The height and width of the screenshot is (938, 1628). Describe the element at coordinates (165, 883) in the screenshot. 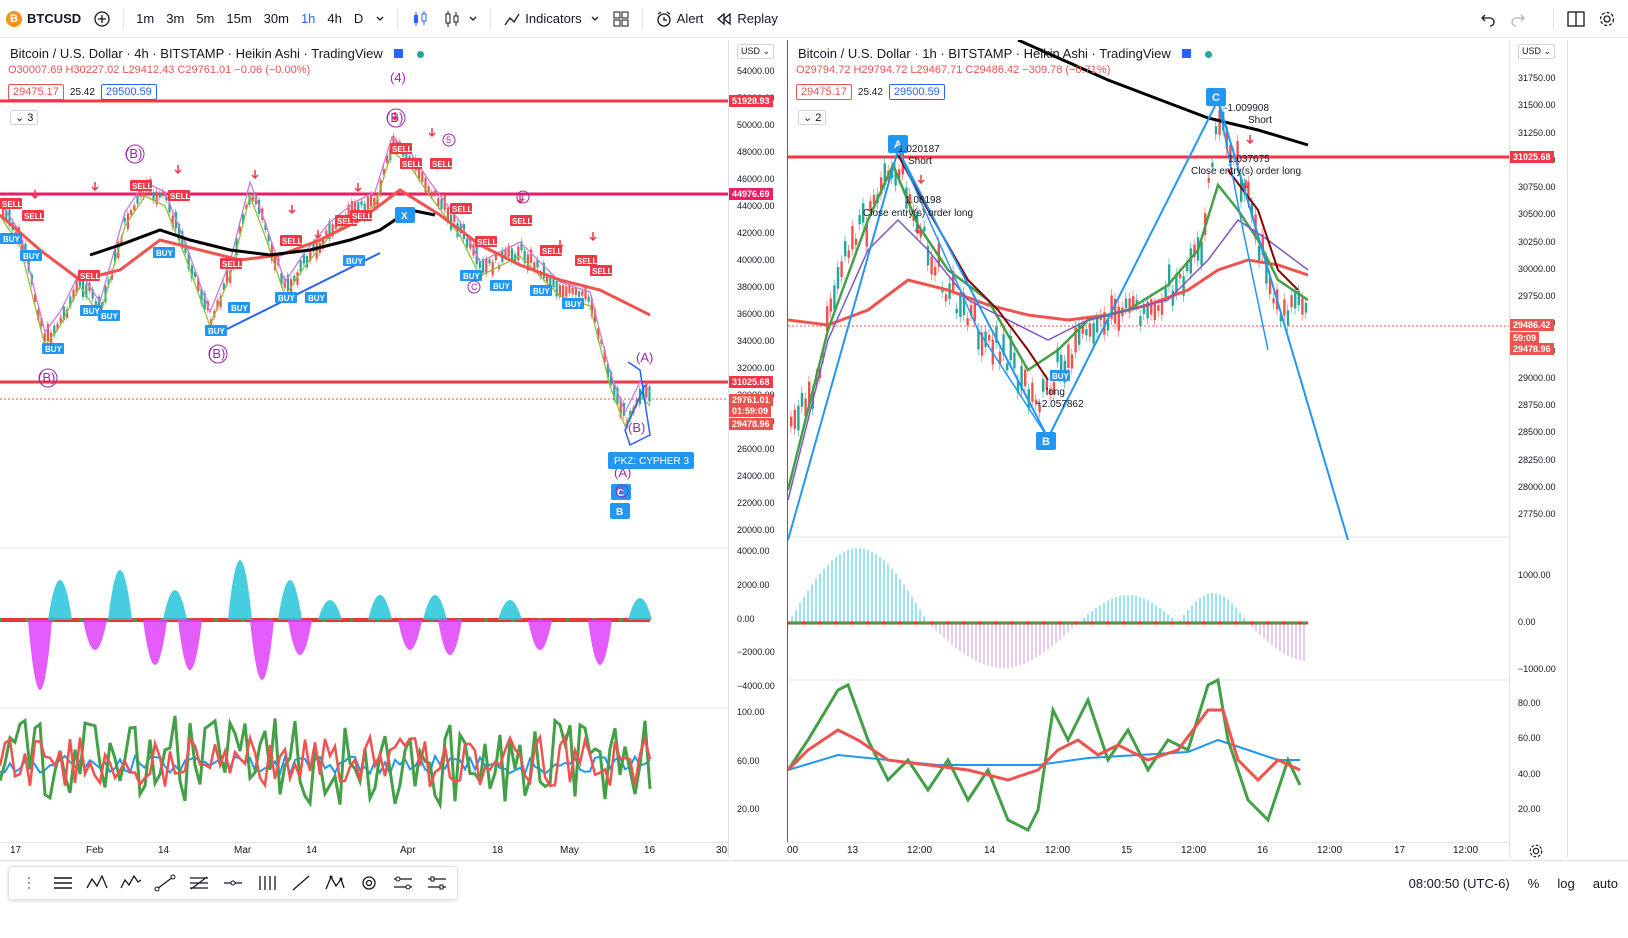

I see `trend-line-icon` at that location.